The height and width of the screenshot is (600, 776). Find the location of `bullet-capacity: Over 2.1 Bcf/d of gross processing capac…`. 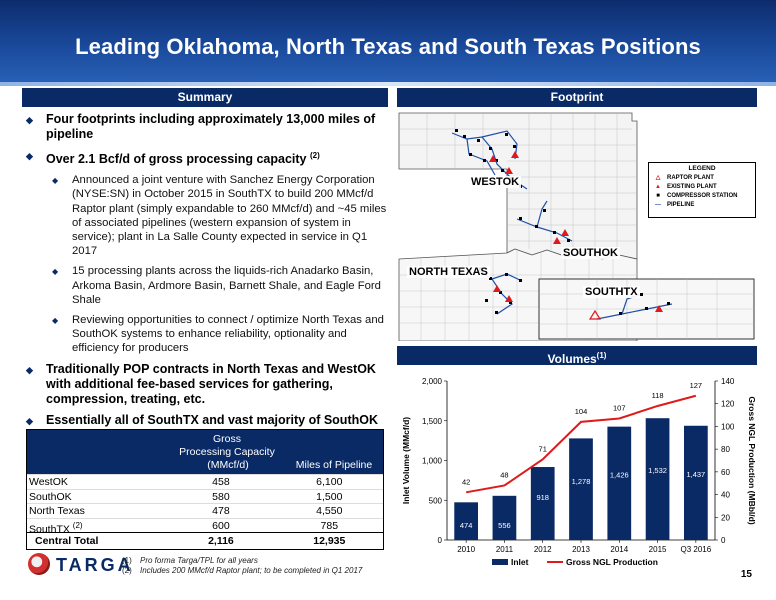

bullet-capacity: Over 2.1 Bcf/d of gross processing capac… is located at coordinates (207, 157).